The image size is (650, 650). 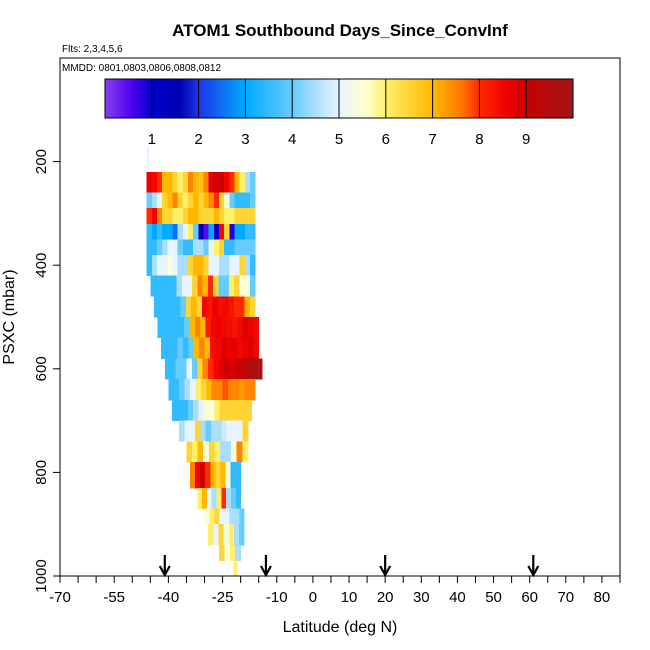 What do you see at coordinates (339, 139) in the screenshot?
I see `colorbar-tick-label: 5` at bounding box center [339, 139].